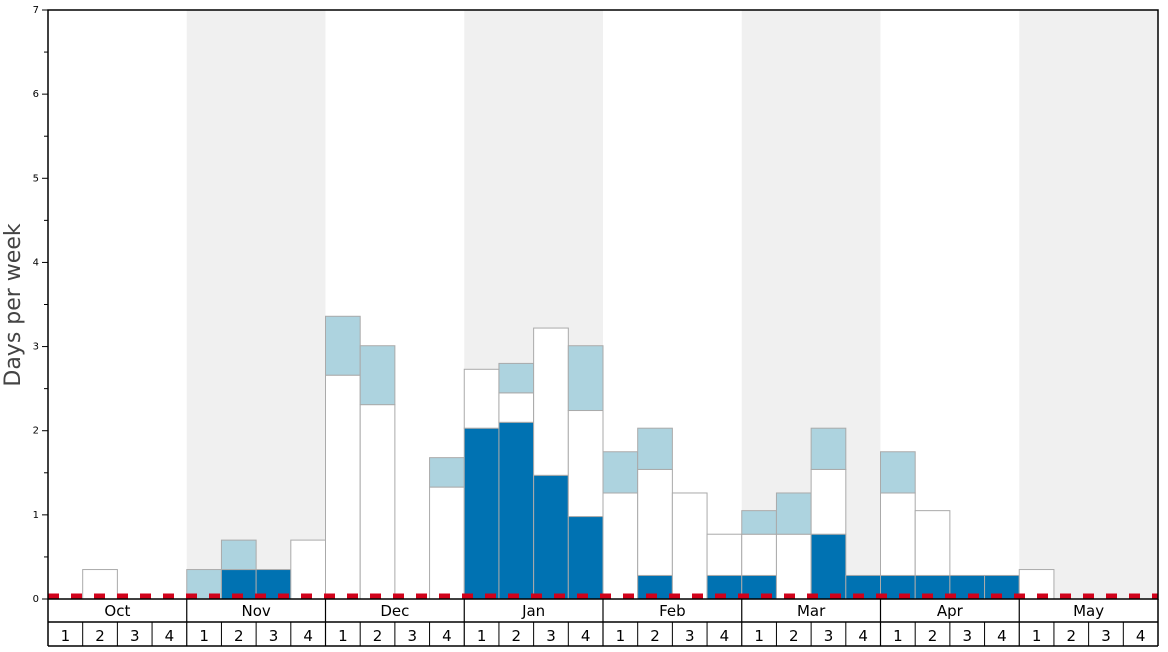 This screenshot has width=1168, height=652. I want to click on month-label-feb: Feb, so click(672, 611).